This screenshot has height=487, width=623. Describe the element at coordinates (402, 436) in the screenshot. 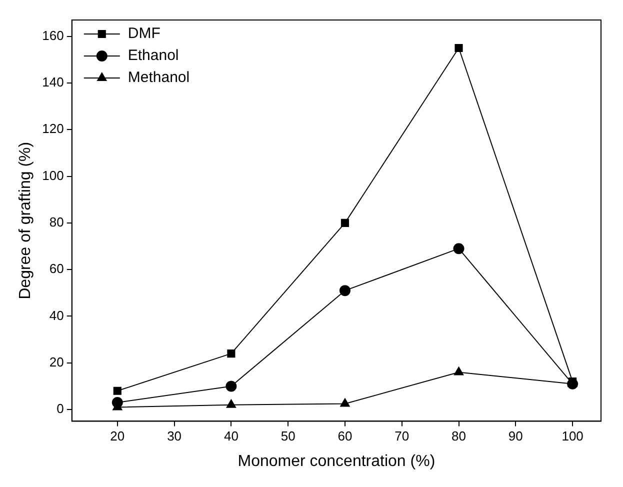

I see `x-tick-label: 70` at that location.